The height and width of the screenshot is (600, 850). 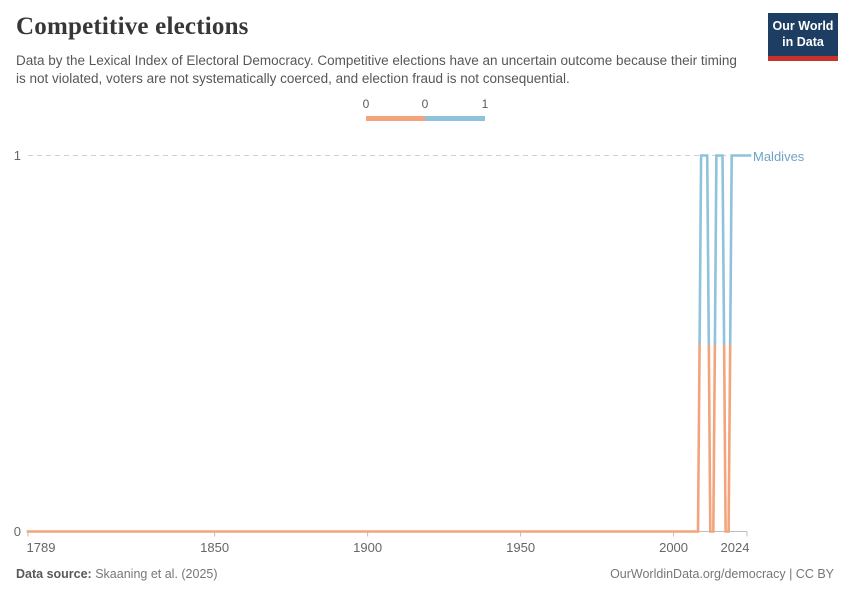 I want to click on x-tick-label: 2024, so click(x=735, y=547).